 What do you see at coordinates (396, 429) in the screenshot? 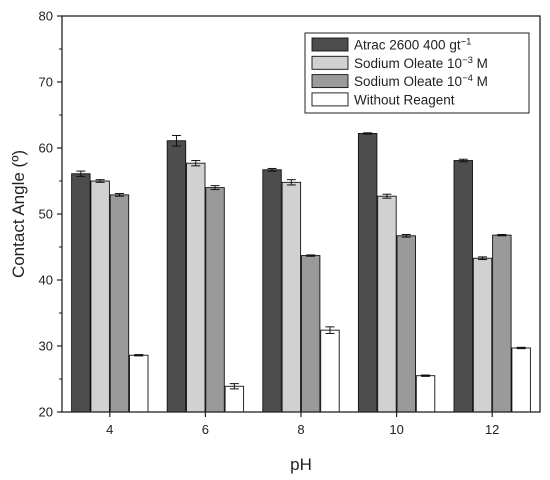
I see `x-tick-label: 10` at bounding box center [396, 429].